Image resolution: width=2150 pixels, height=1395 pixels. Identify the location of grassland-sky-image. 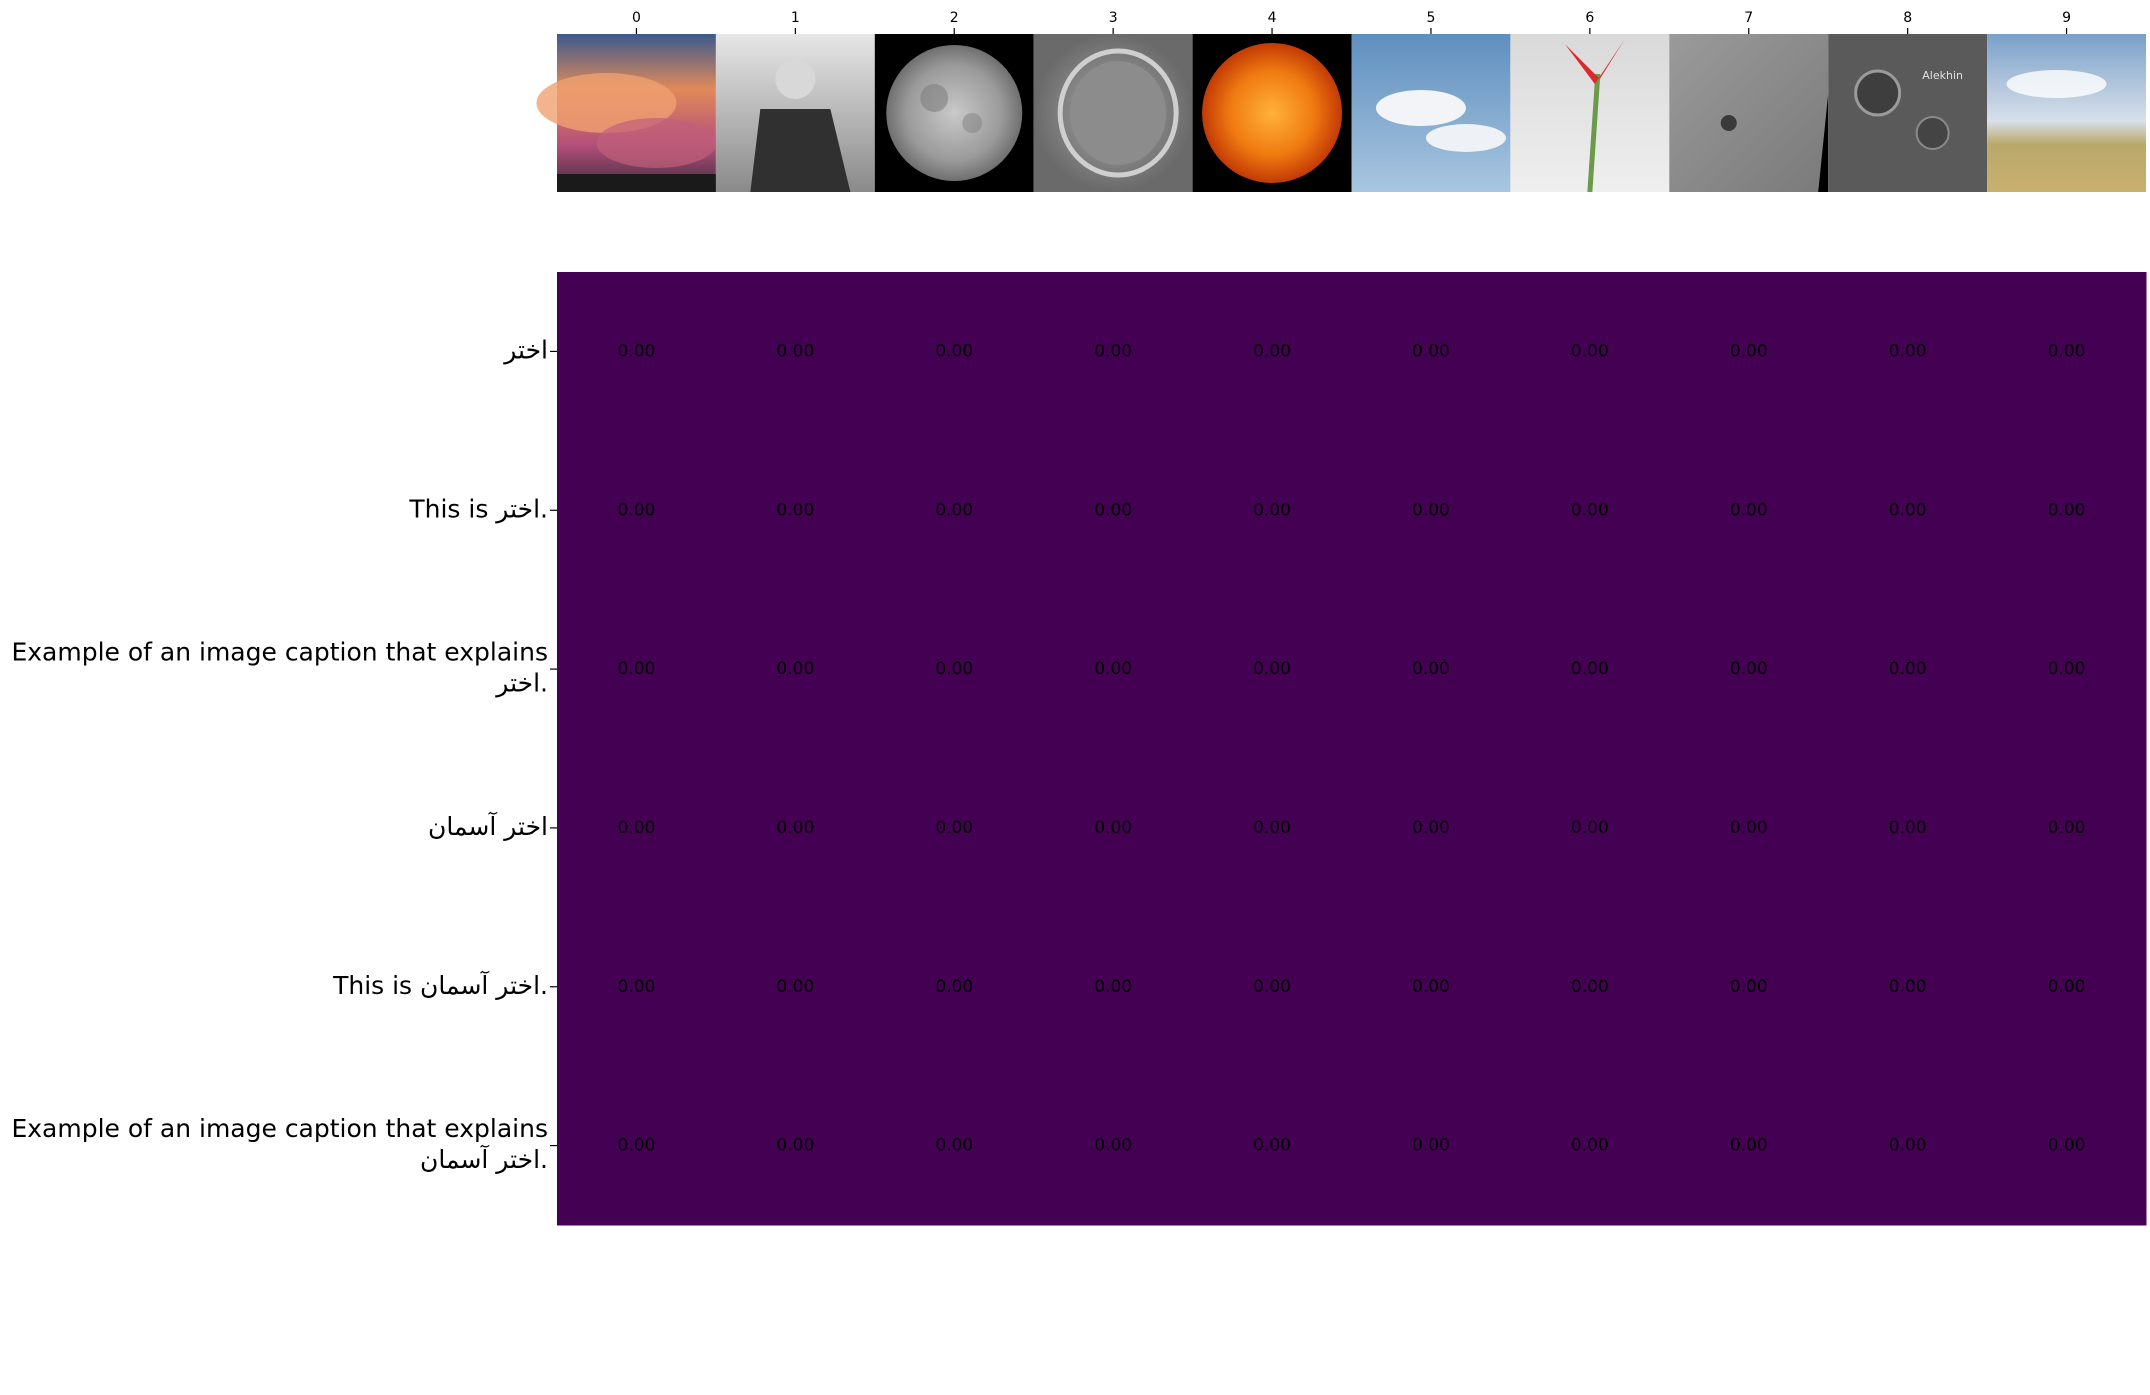
(2066, 113).